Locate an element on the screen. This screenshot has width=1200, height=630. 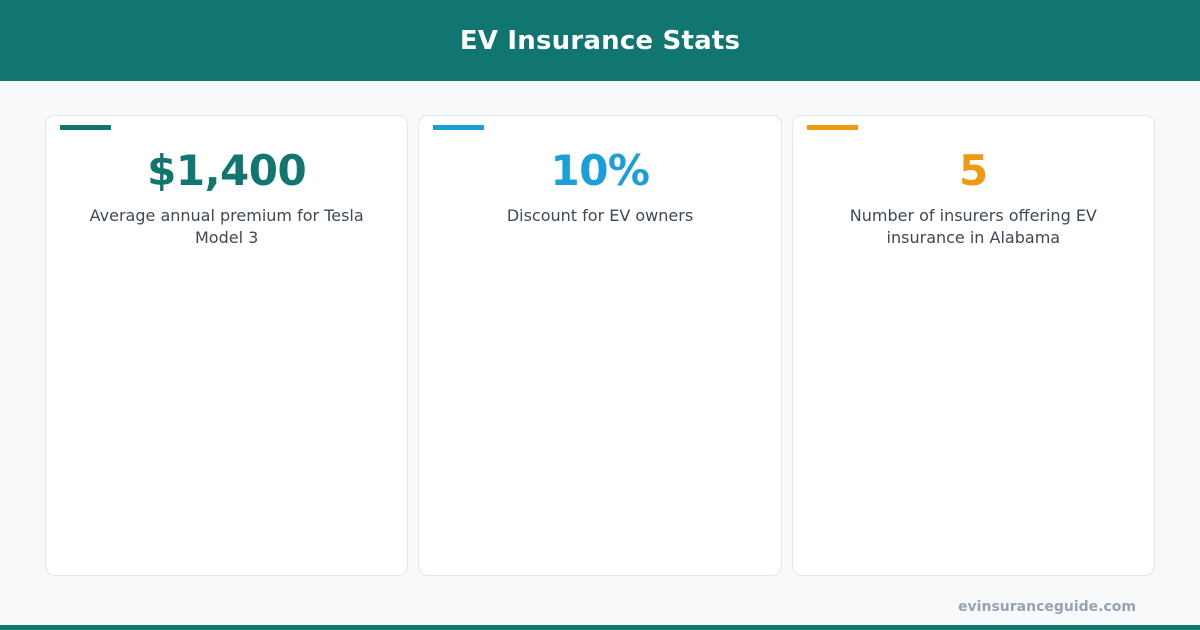
stat-value: 5 is located at coordinates (973, 170).